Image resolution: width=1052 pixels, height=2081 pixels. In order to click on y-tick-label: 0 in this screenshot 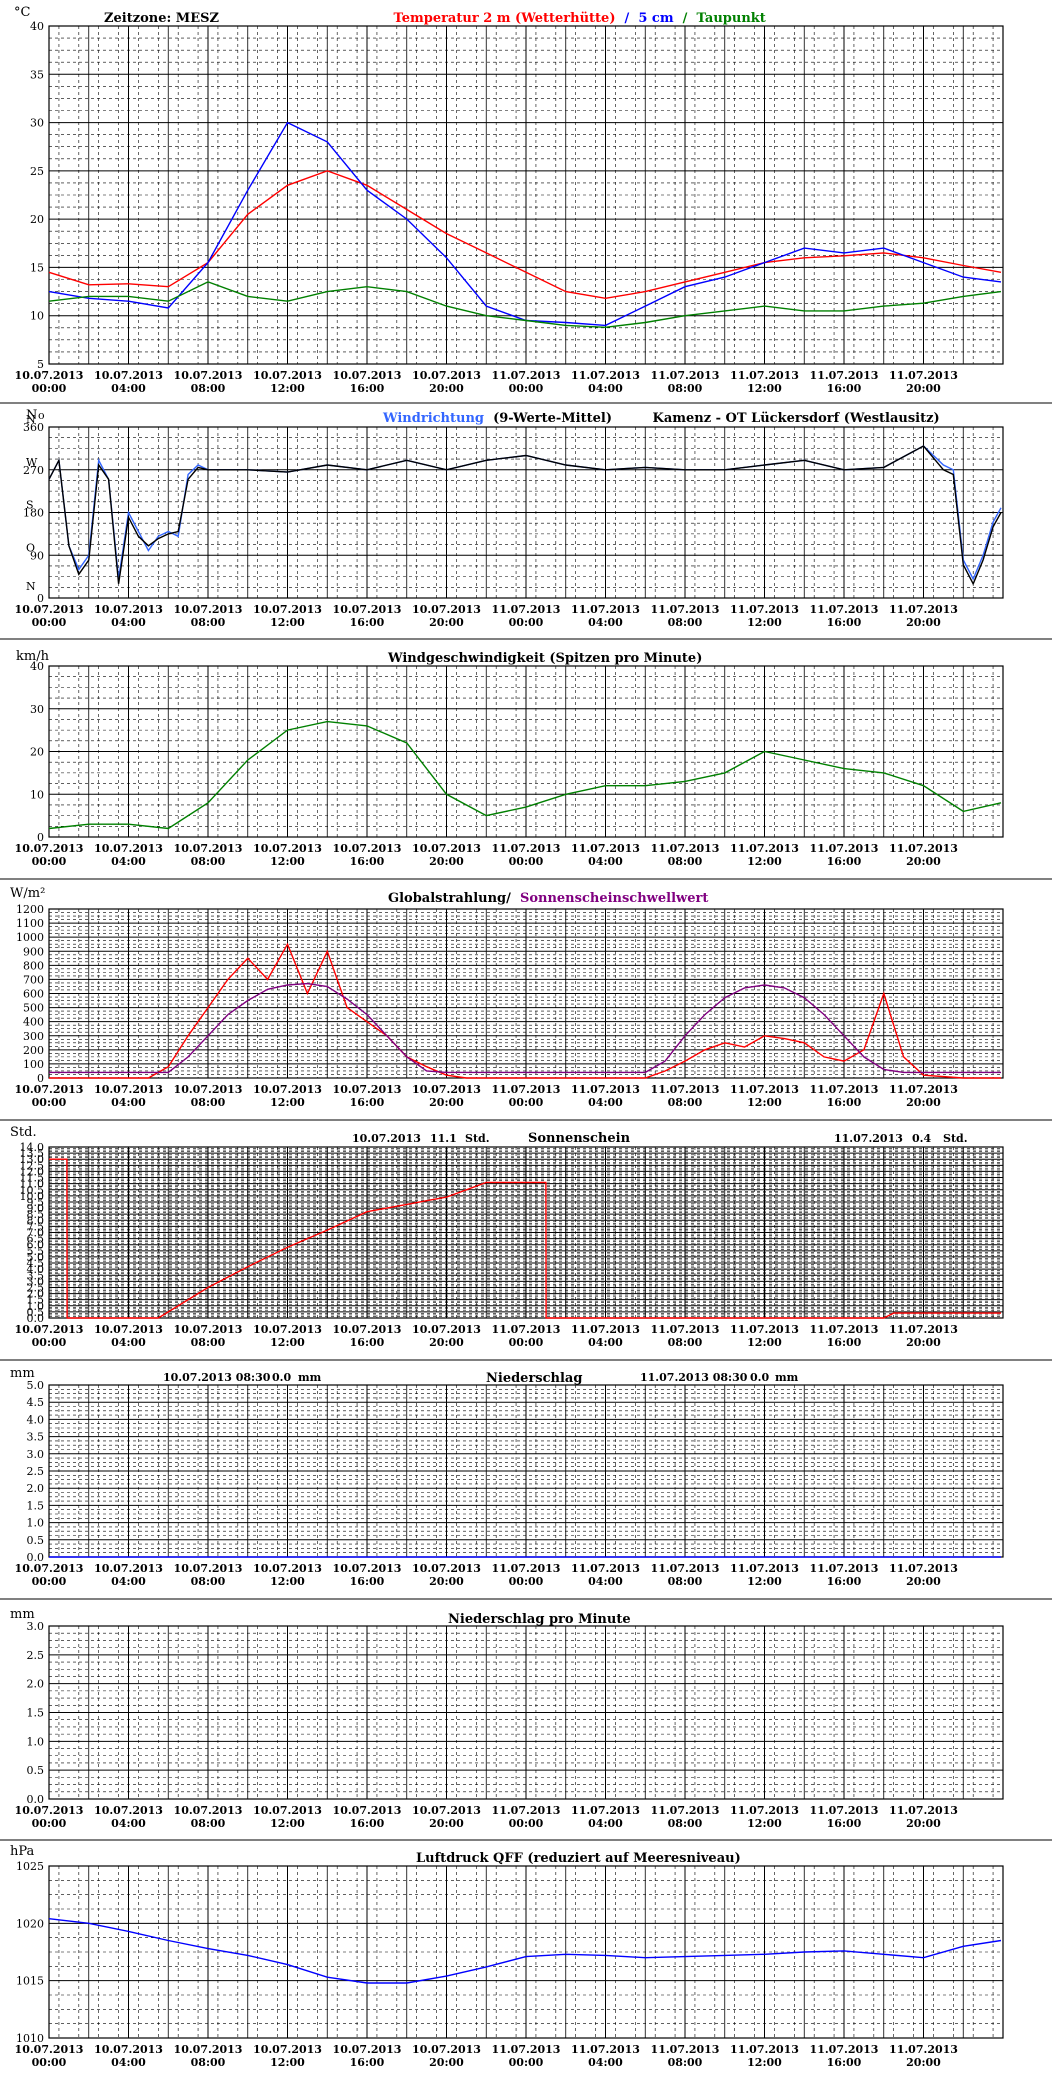, I will do `click(40, 837)`.